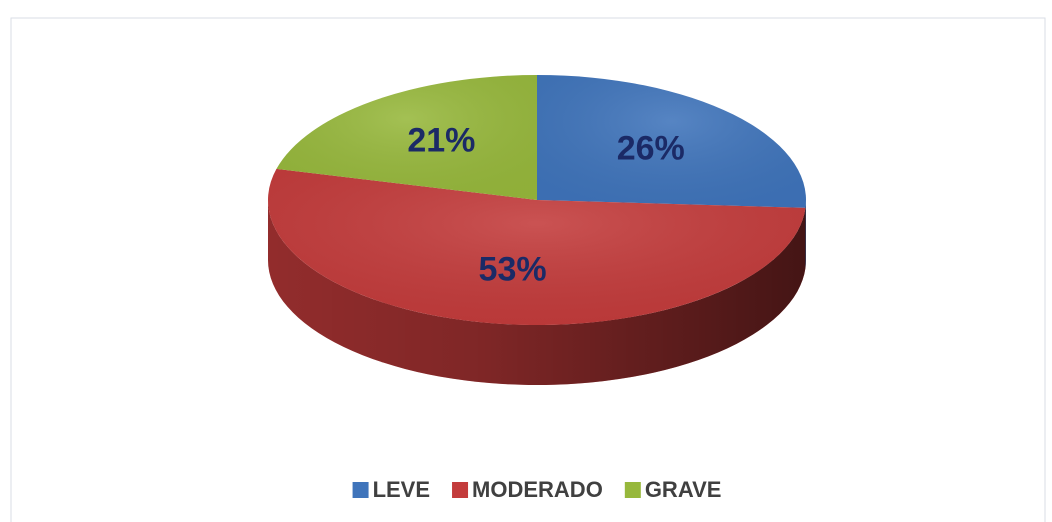 The width and height of the screenshot is (1052, 522). What do you see at coordinates (441, 141) in the screenshot?
I see `data-label: 21%` at bounding box center [441, 141].